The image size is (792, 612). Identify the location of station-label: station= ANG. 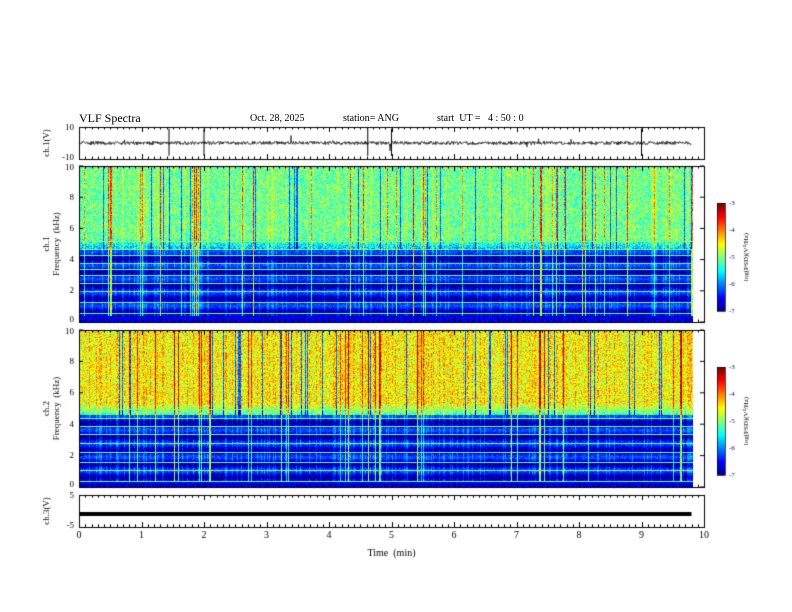
(371, 118).